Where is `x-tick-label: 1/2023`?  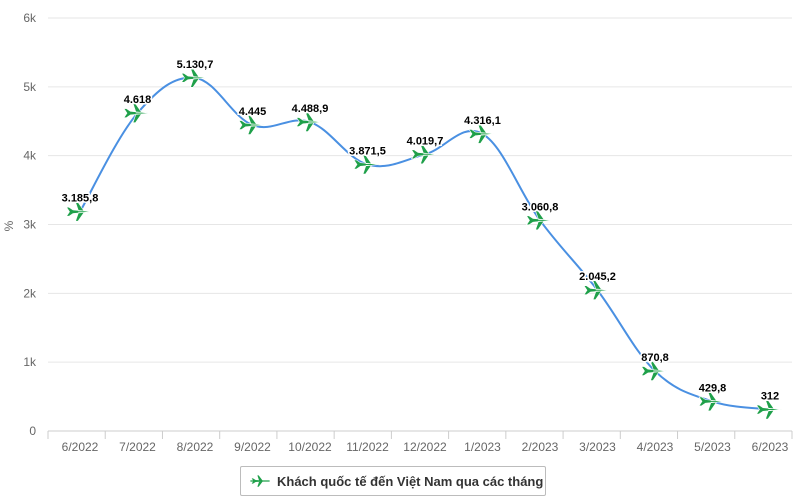 x-tick-label: 1/2023 is located at coordinates (482, 447).